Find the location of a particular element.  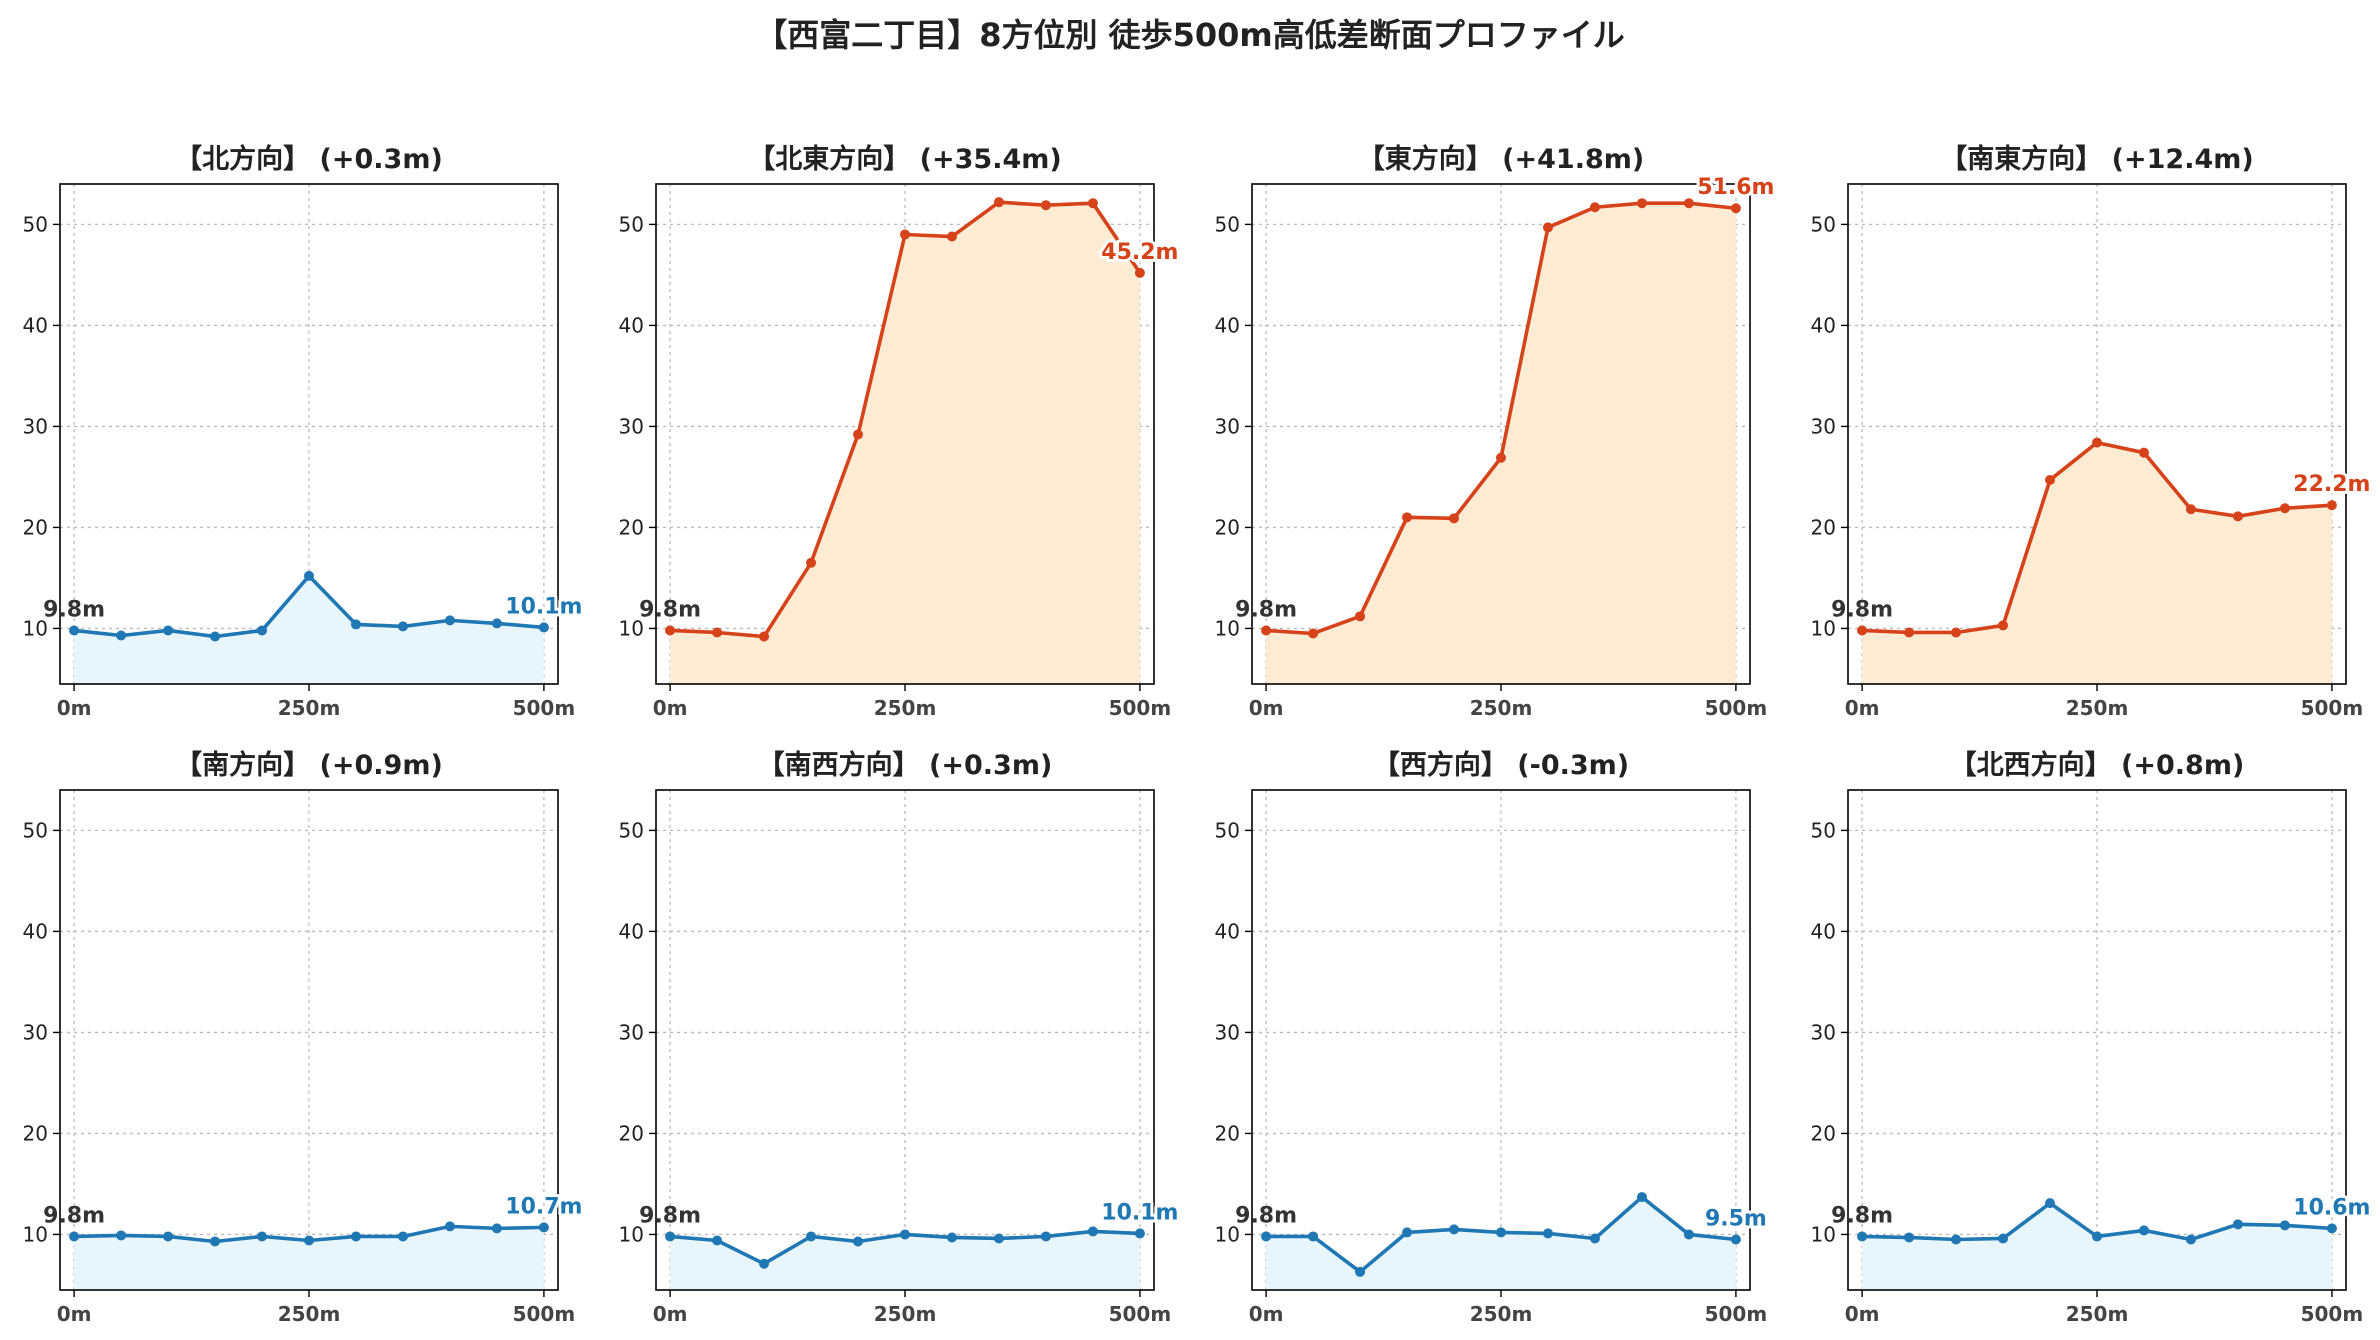

end-label-halo: 9.5m is located at coordinates (1736, 1218).